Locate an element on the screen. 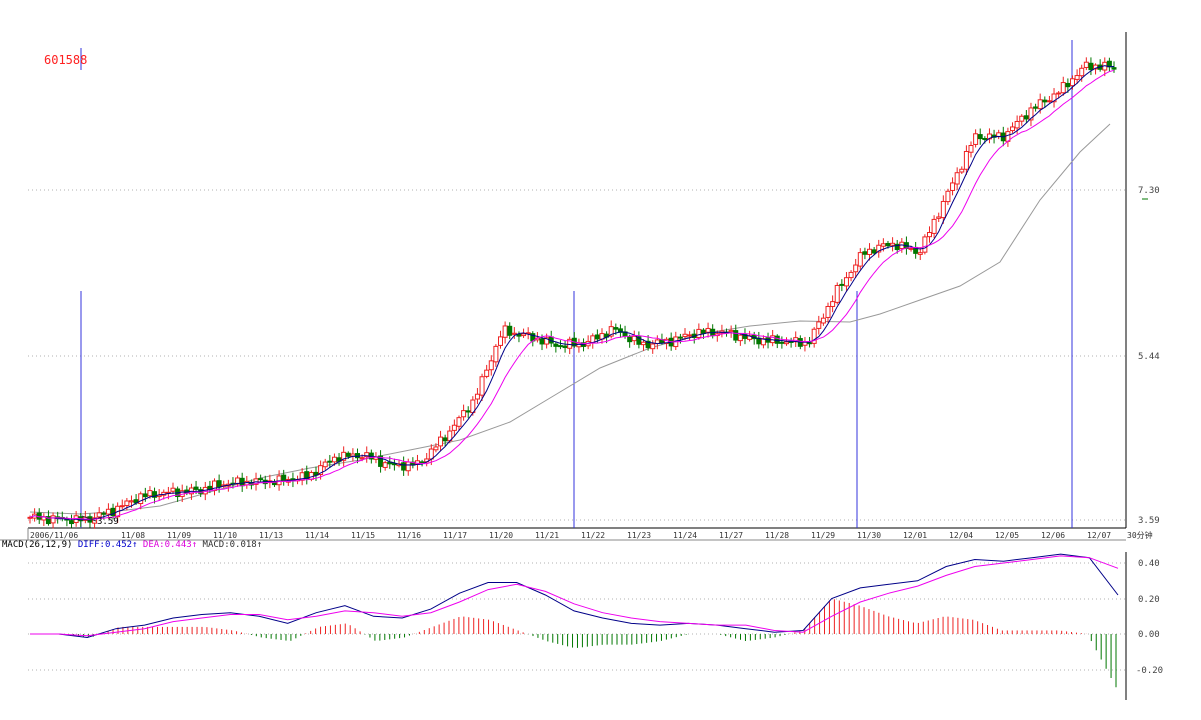 Image resolution: width=1201 pixels, height=720 pixels. macd-dea-line is located at coordinates (574, 596).